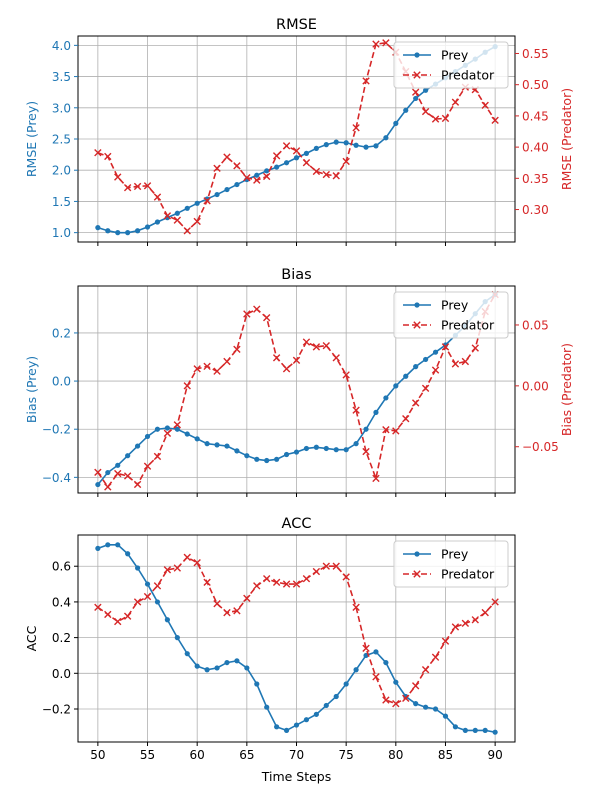  Describe the element at coordinates (60, 638) in the screenshot. I see `y-axis-left: −0.2 0.0 0.2 0.4 0.6` at that location.